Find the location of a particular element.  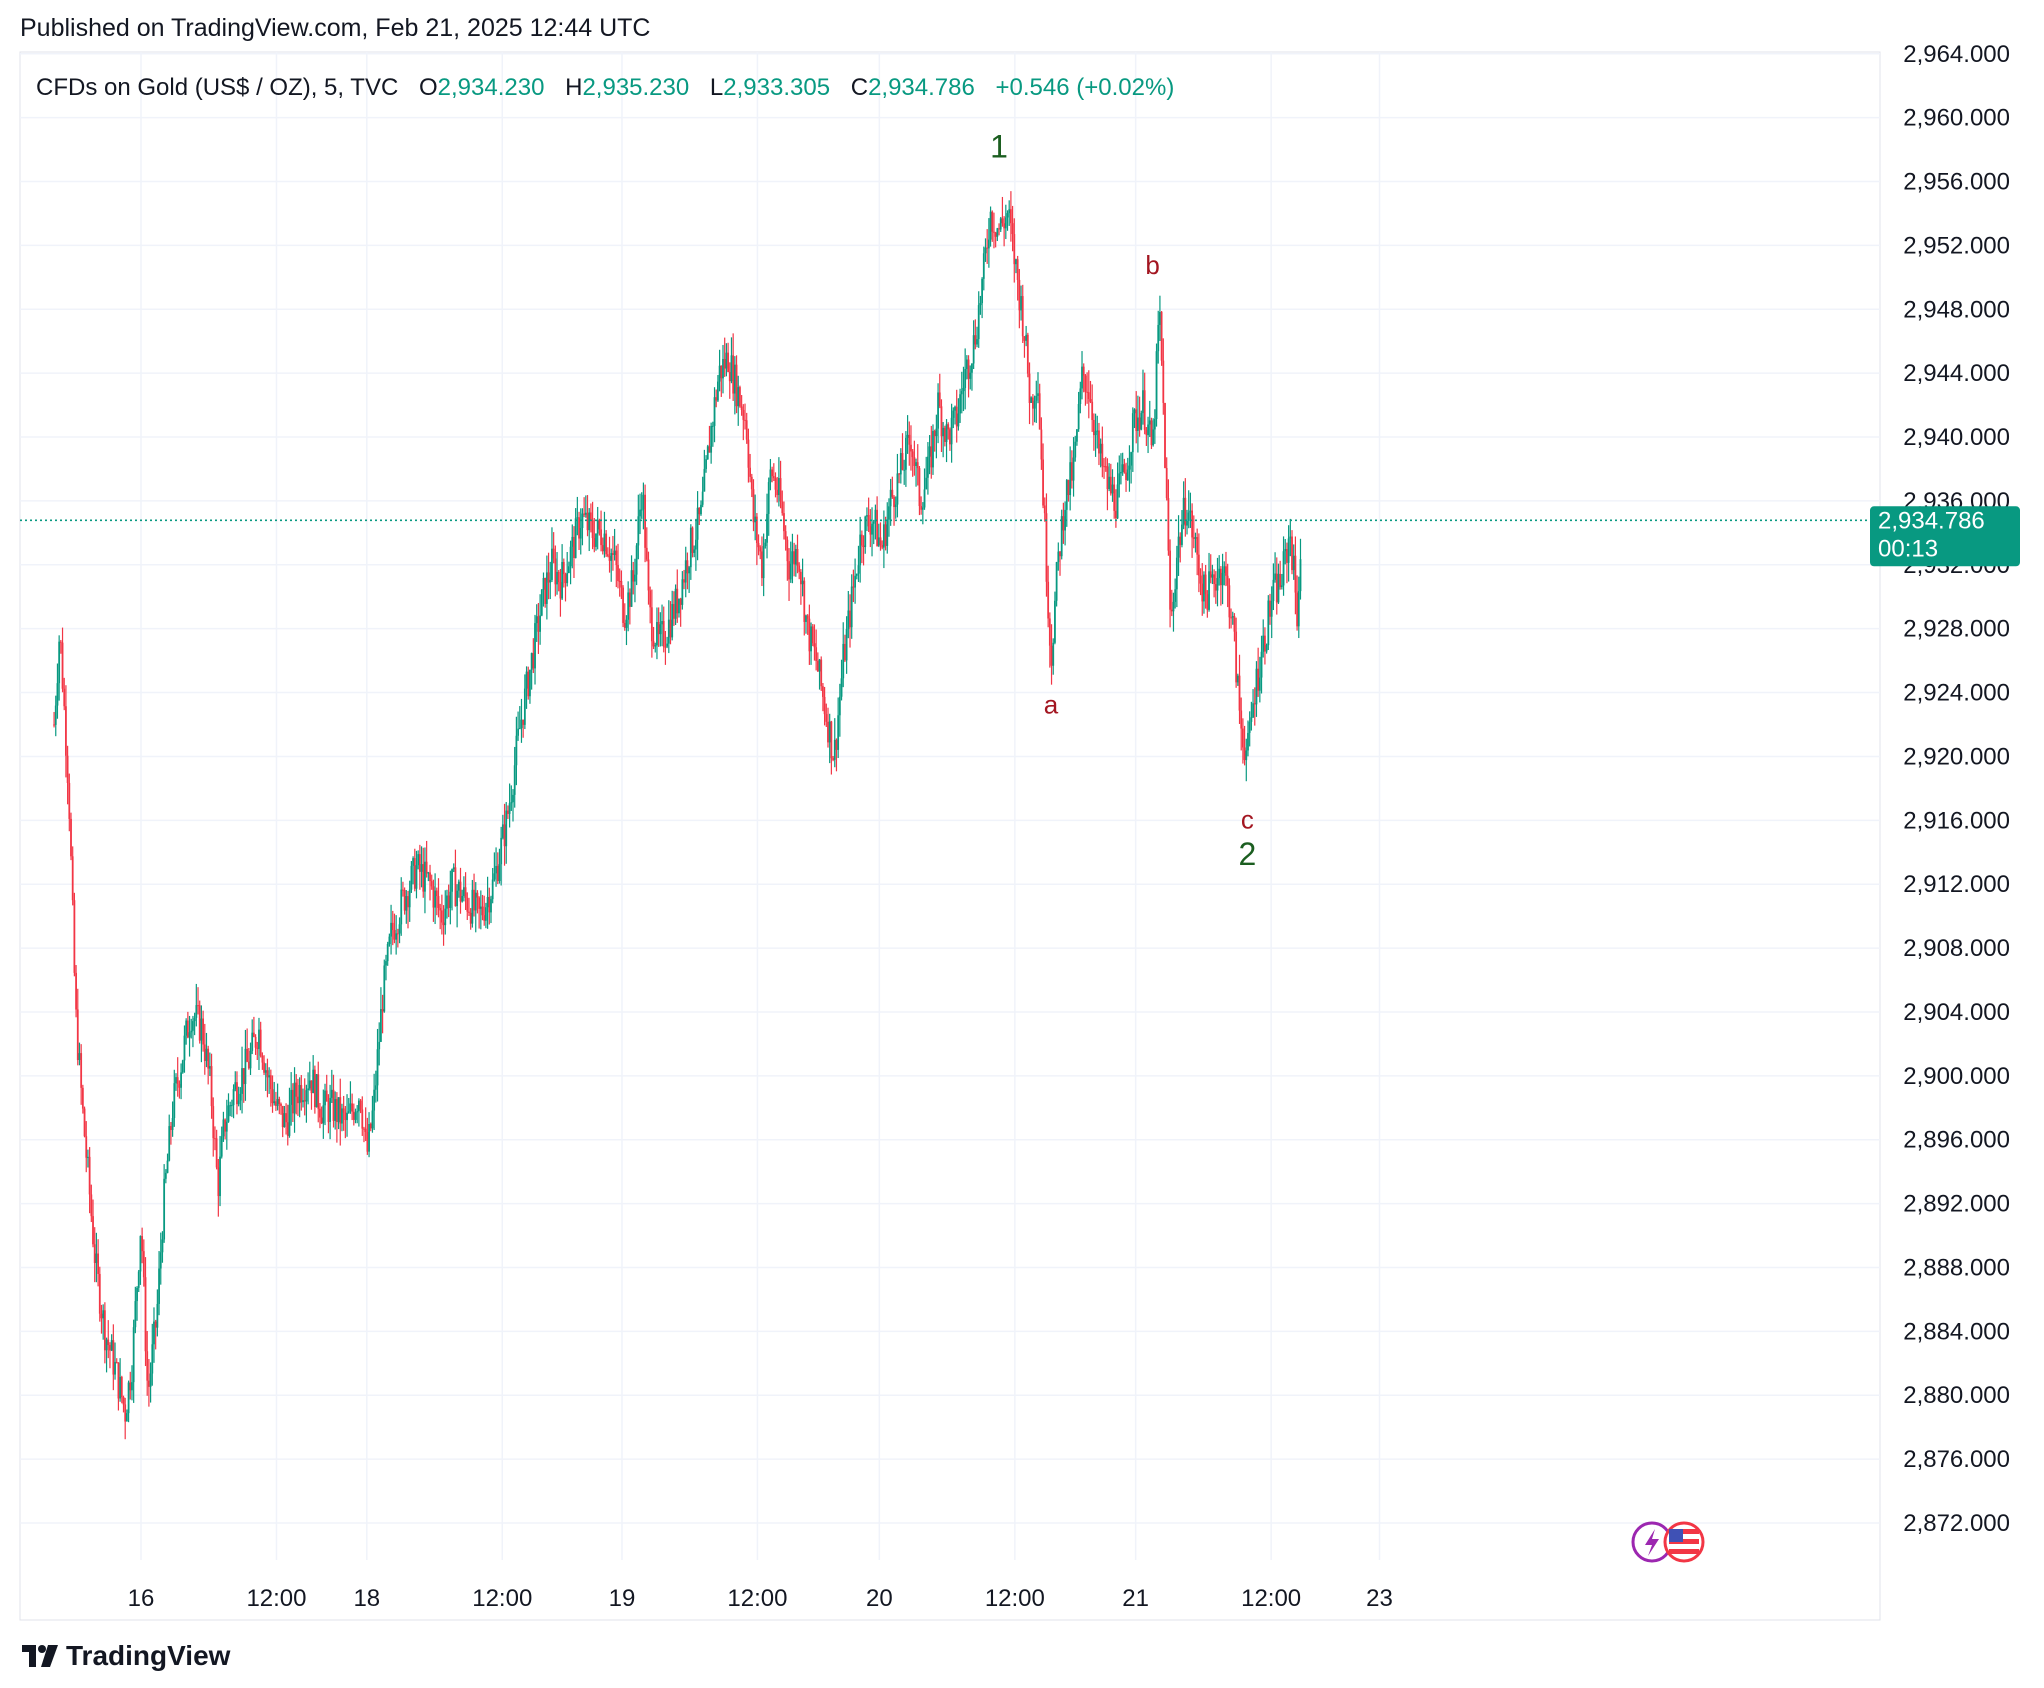

tradingview-logo: TradingView is located at coordinates (126, 1656).